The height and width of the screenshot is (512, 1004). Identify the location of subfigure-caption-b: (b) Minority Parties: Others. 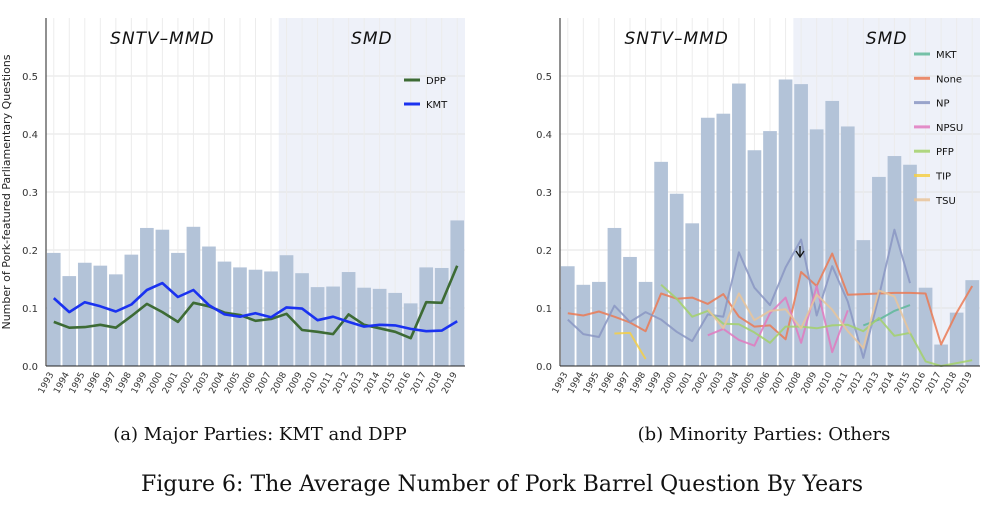
(764, 434).